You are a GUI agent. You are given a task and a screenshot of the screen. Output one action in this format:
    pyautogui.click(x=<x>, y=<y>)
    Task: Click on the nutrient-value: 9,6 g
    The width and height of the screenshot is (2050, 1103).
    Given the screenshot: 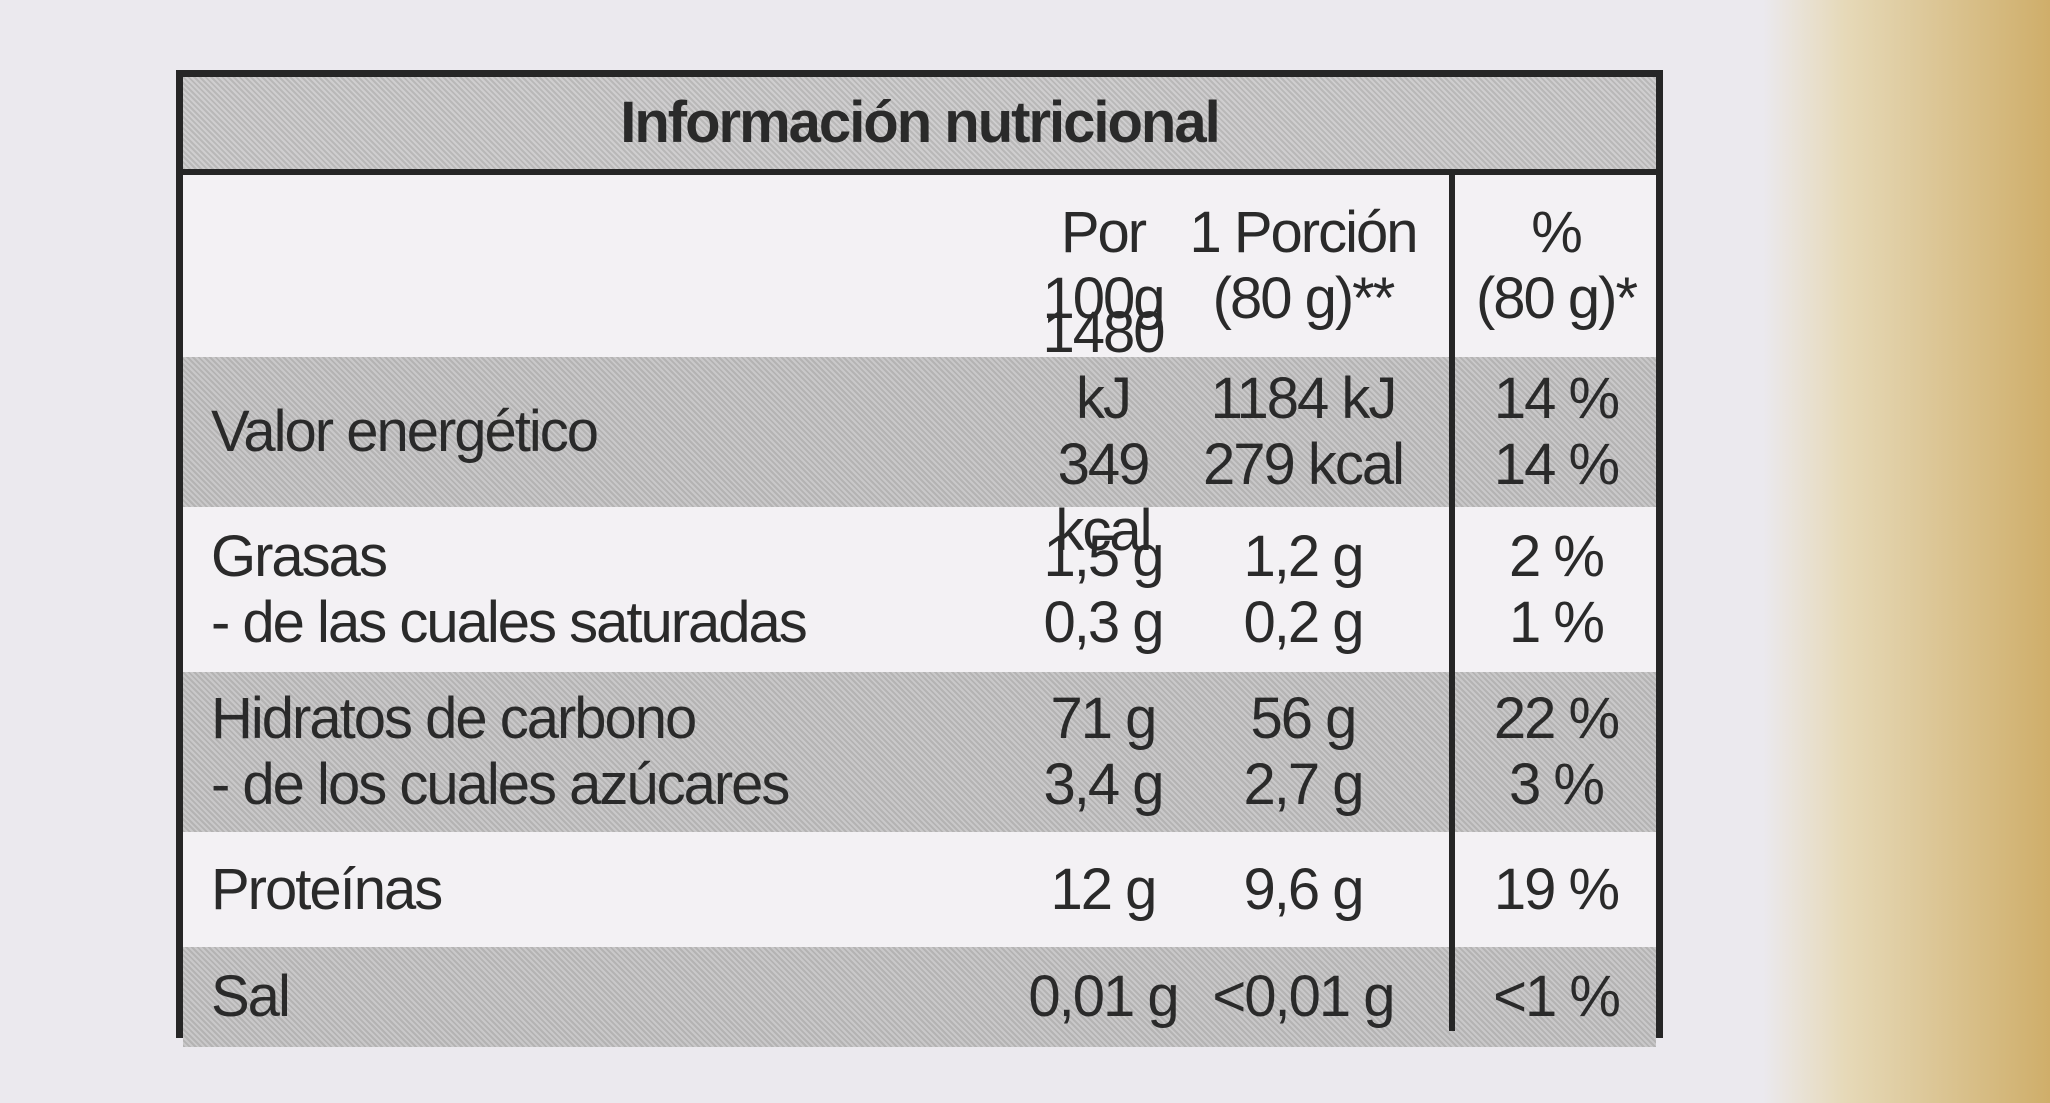 What is the action you would take?
    pyautogui.click(x=1303, y=889)
    